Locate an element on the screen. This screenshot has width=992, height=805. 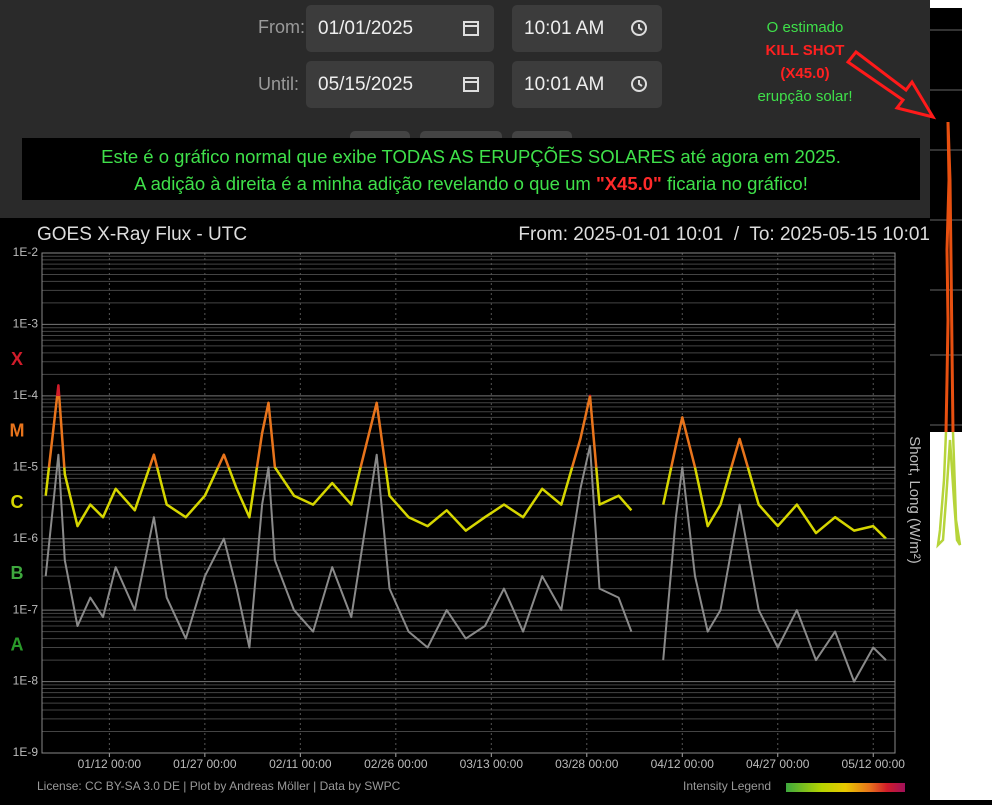
until-label: Until: is located at coordinates (279, 84).